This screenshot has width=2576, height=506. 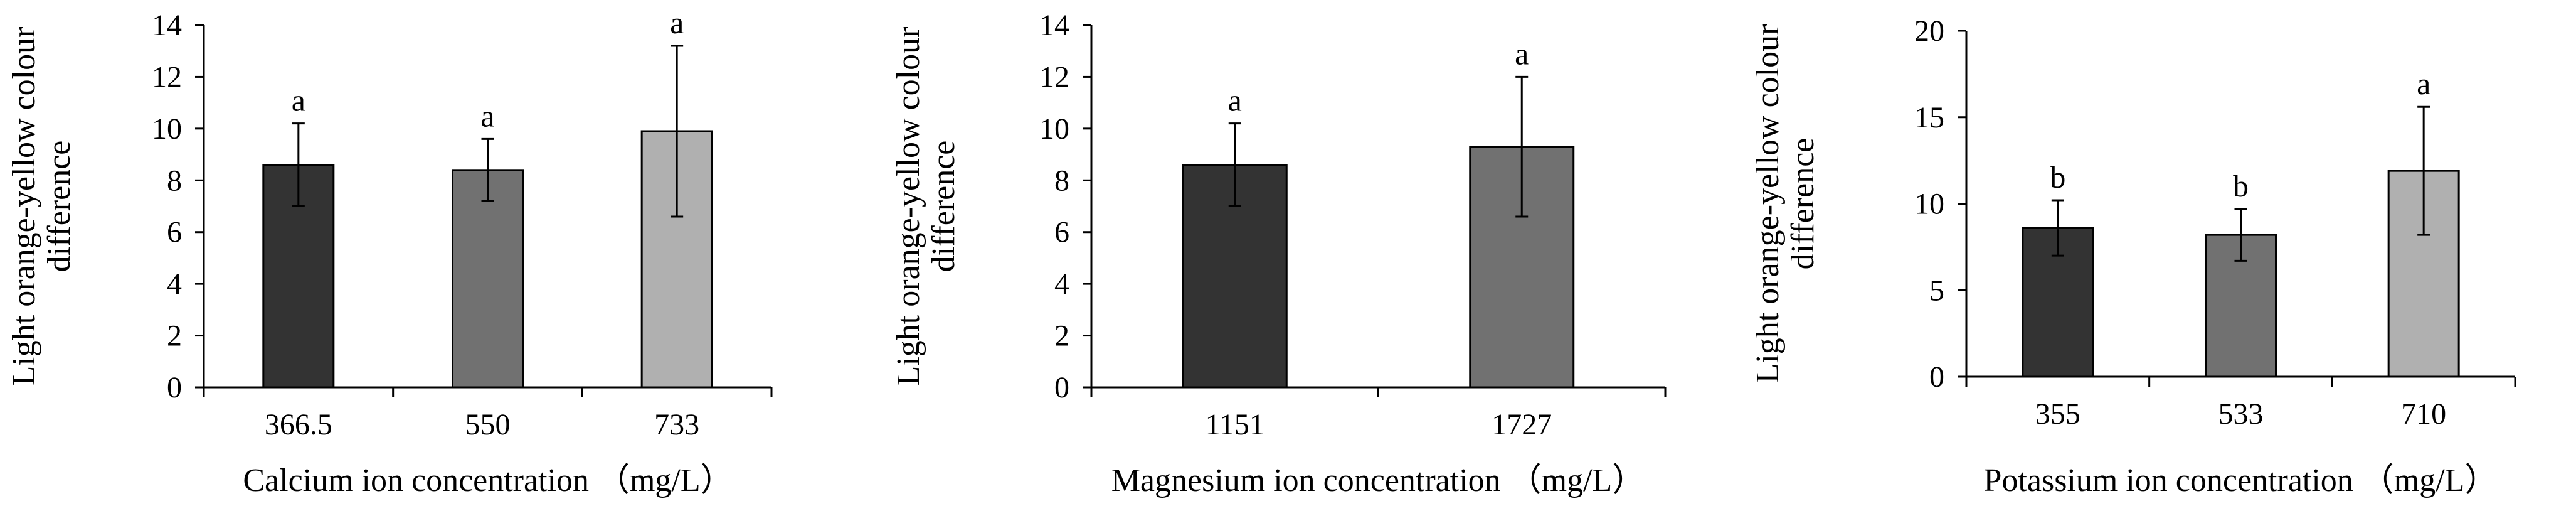 I want to click on x-tick-label: 733, so click(x=676, y=424).